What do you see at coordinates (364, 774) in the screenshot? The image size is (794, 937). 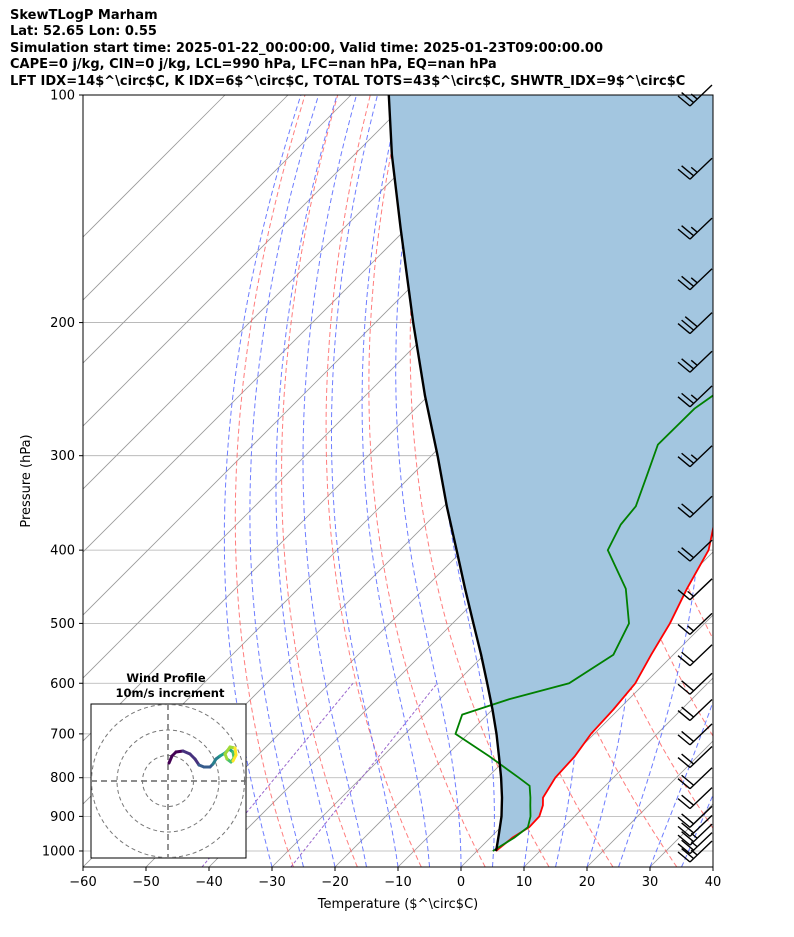 I see `mixing-ratio-line` at bounding box center [364, 774].